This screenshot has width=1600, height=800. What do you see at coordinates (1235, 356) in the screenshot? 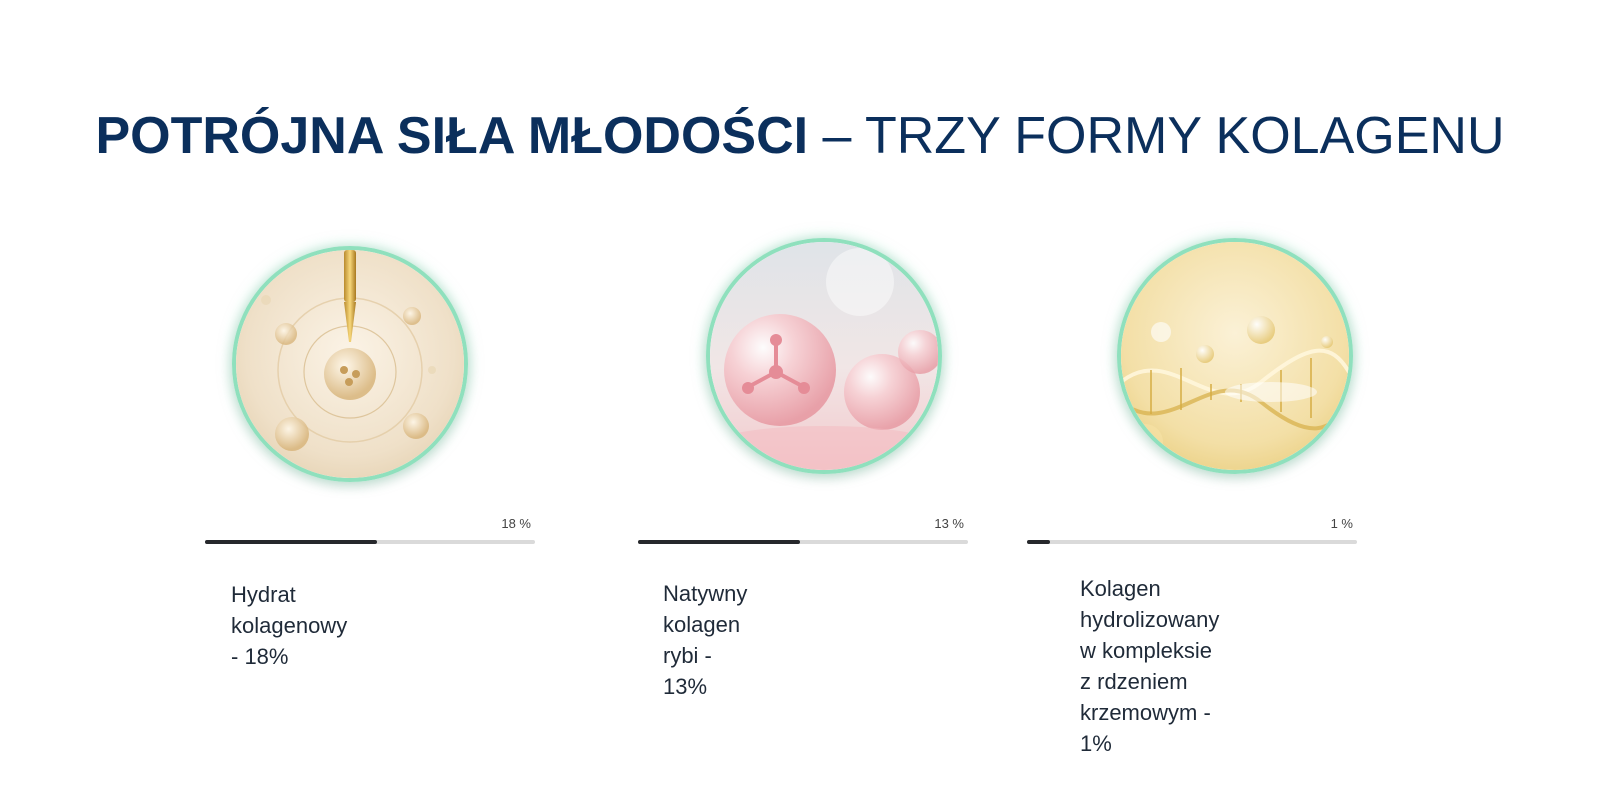
I see `golden-dna-helix-icon` at bounding box center [1235, 356].